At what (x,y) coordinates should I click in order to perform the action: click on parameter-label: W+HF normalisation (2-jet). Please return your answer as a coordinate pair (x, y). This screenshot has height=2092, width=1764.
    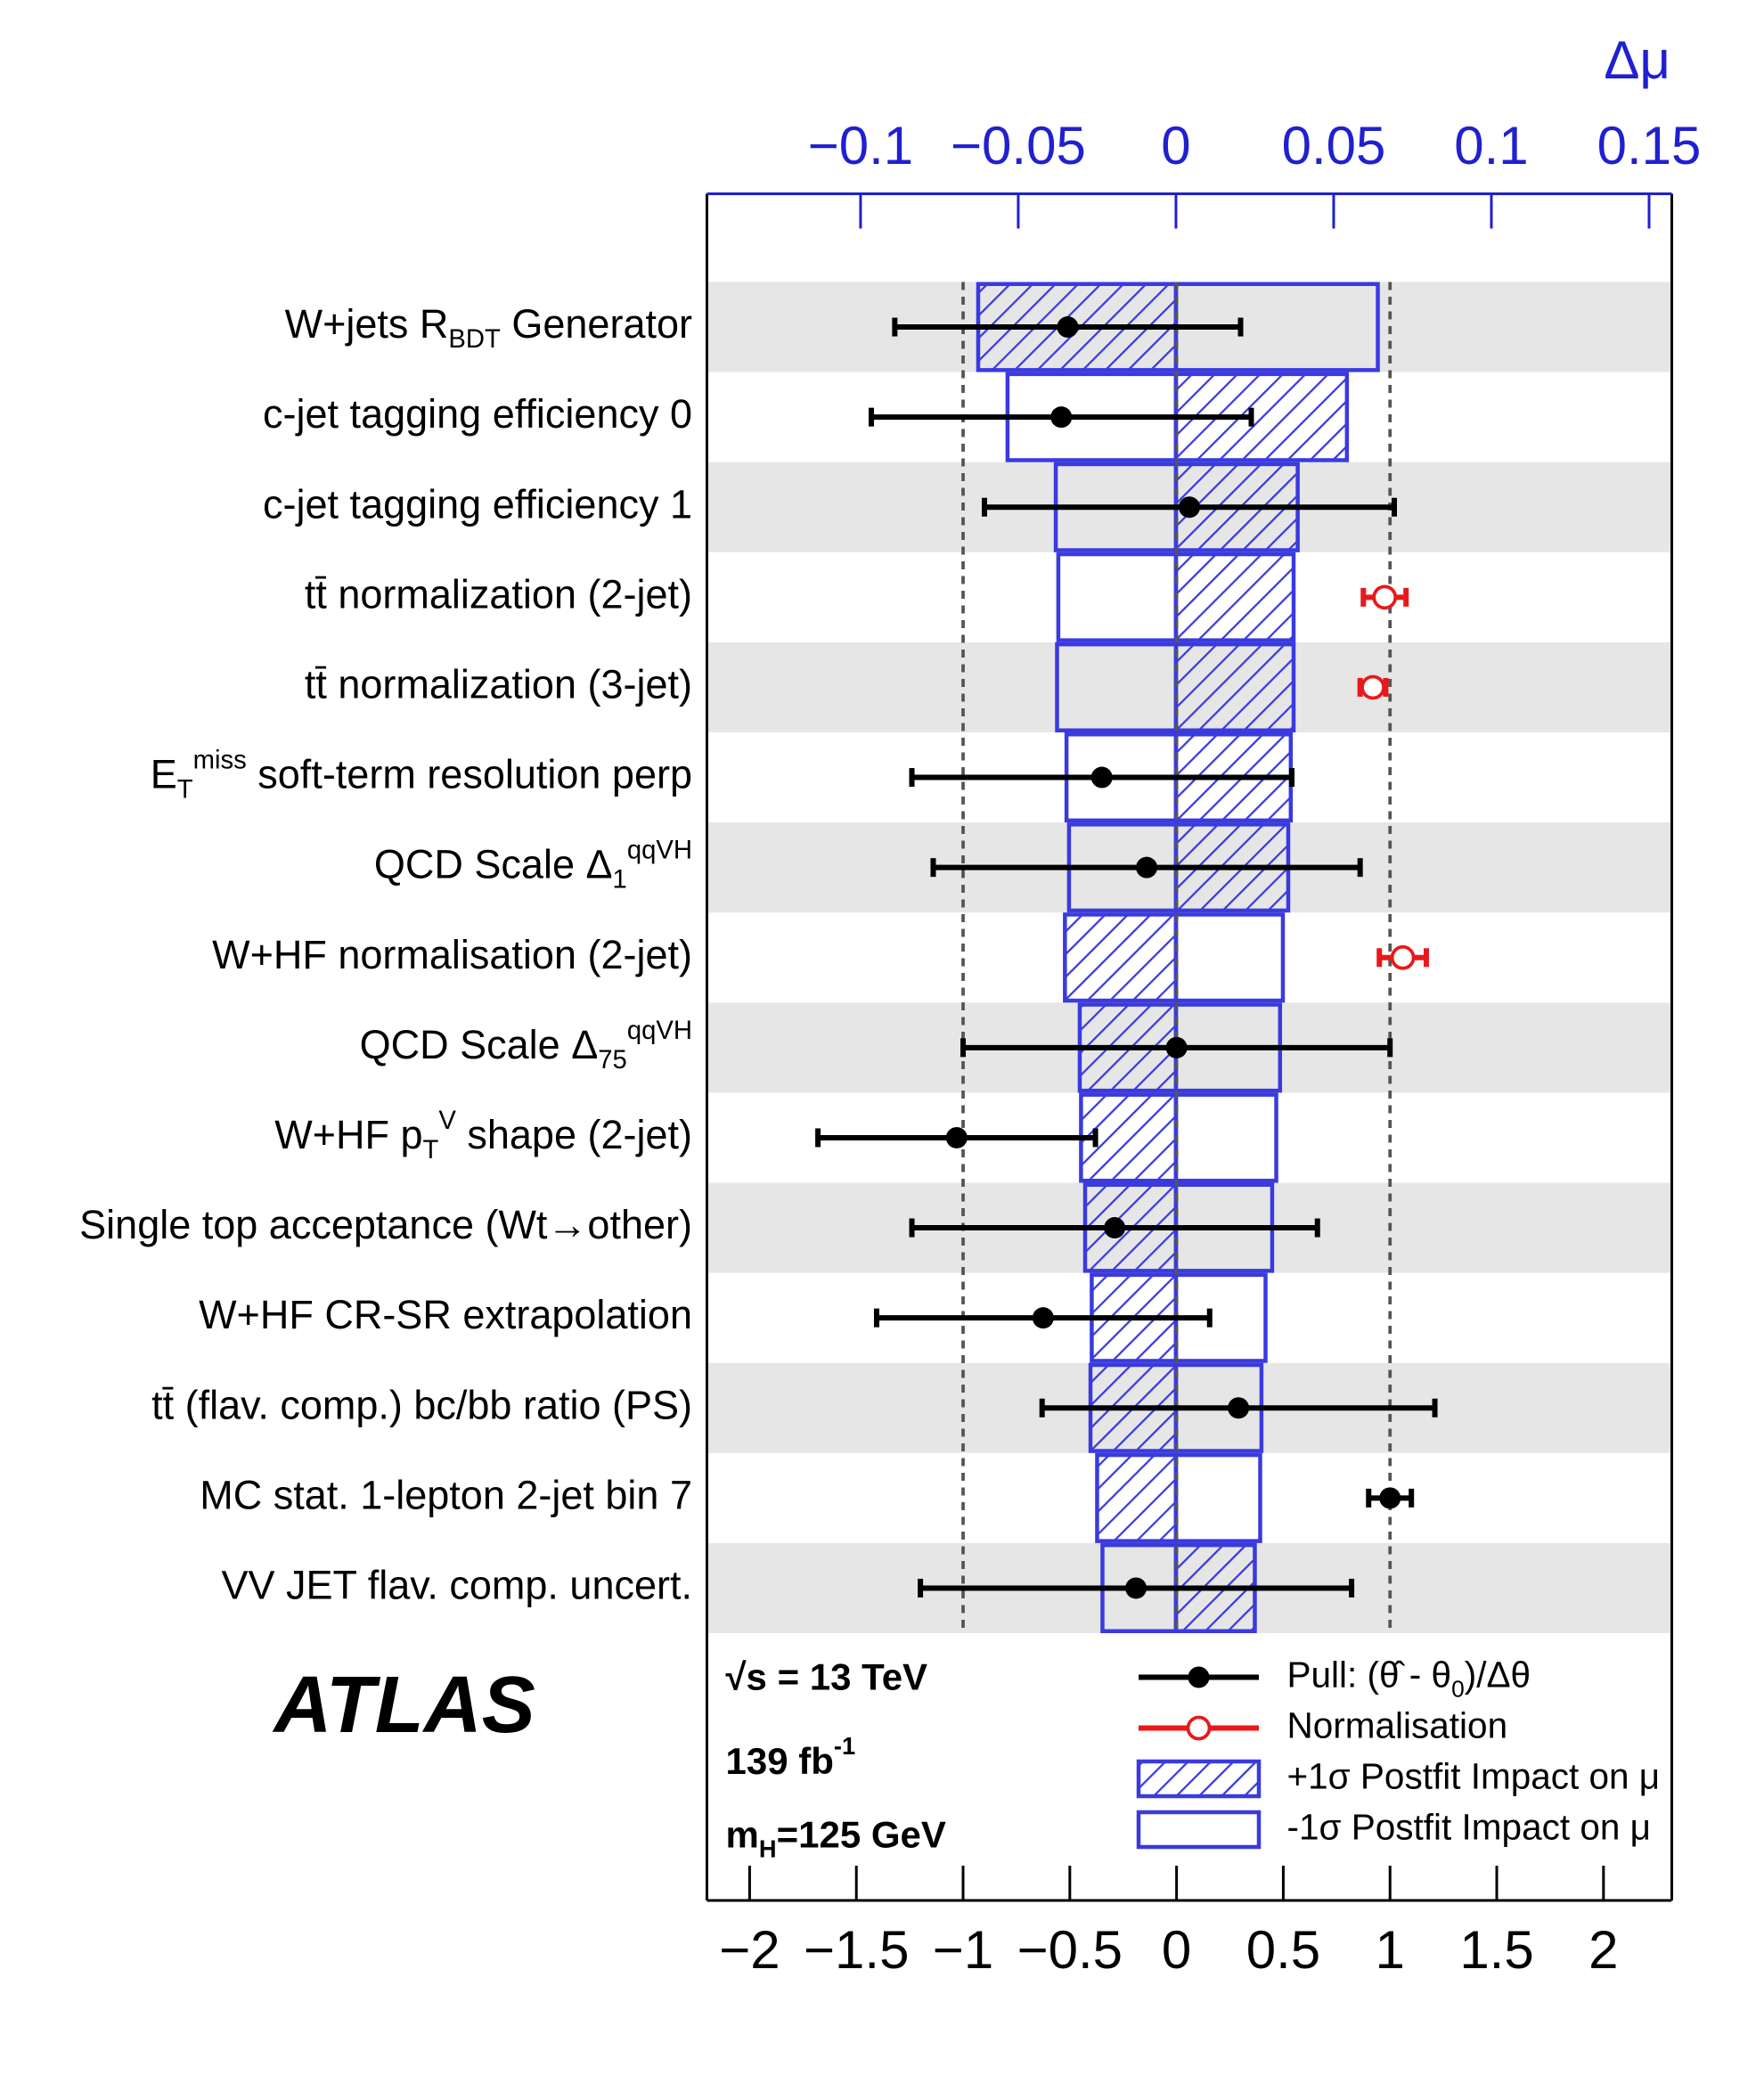
    Looking at the image, I should click on (452, 955).